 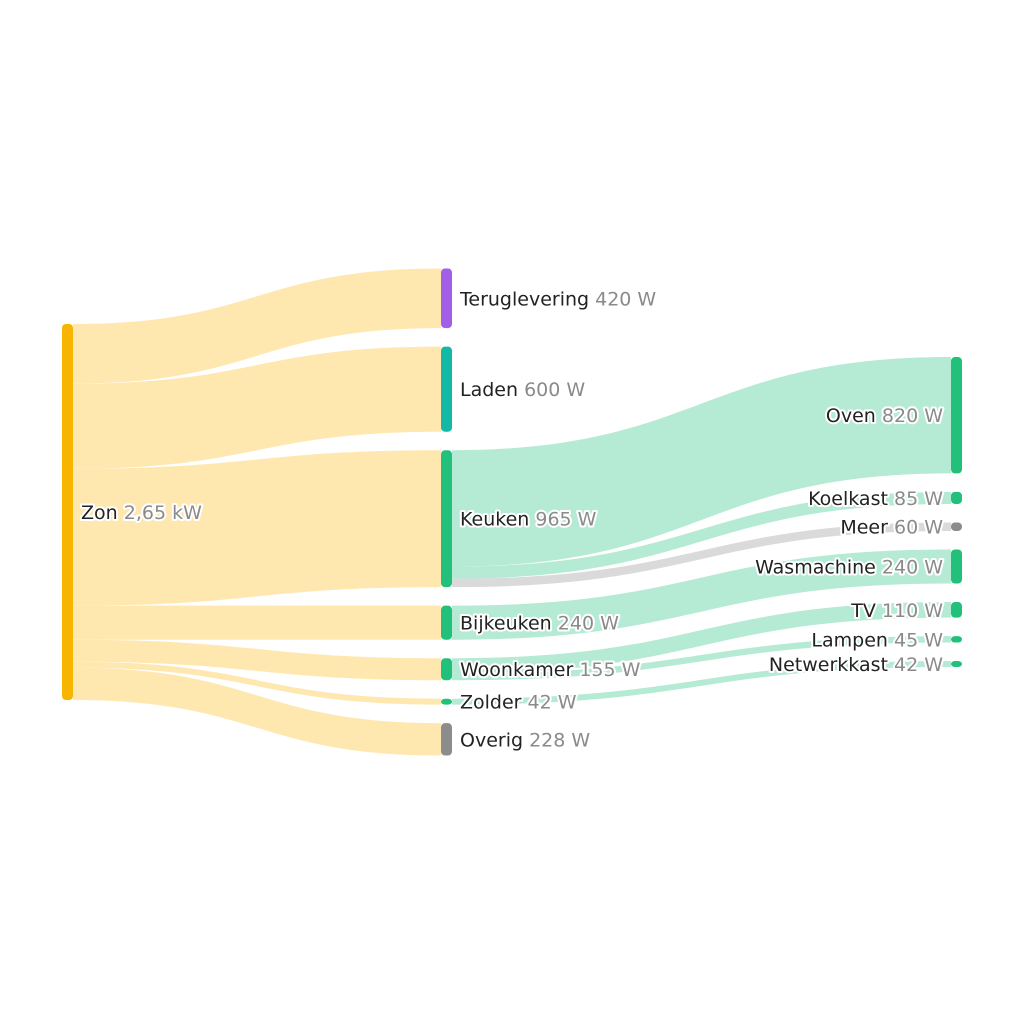 I want to click on node-label: Koelkast 85 W, so click(x=875, y=498).